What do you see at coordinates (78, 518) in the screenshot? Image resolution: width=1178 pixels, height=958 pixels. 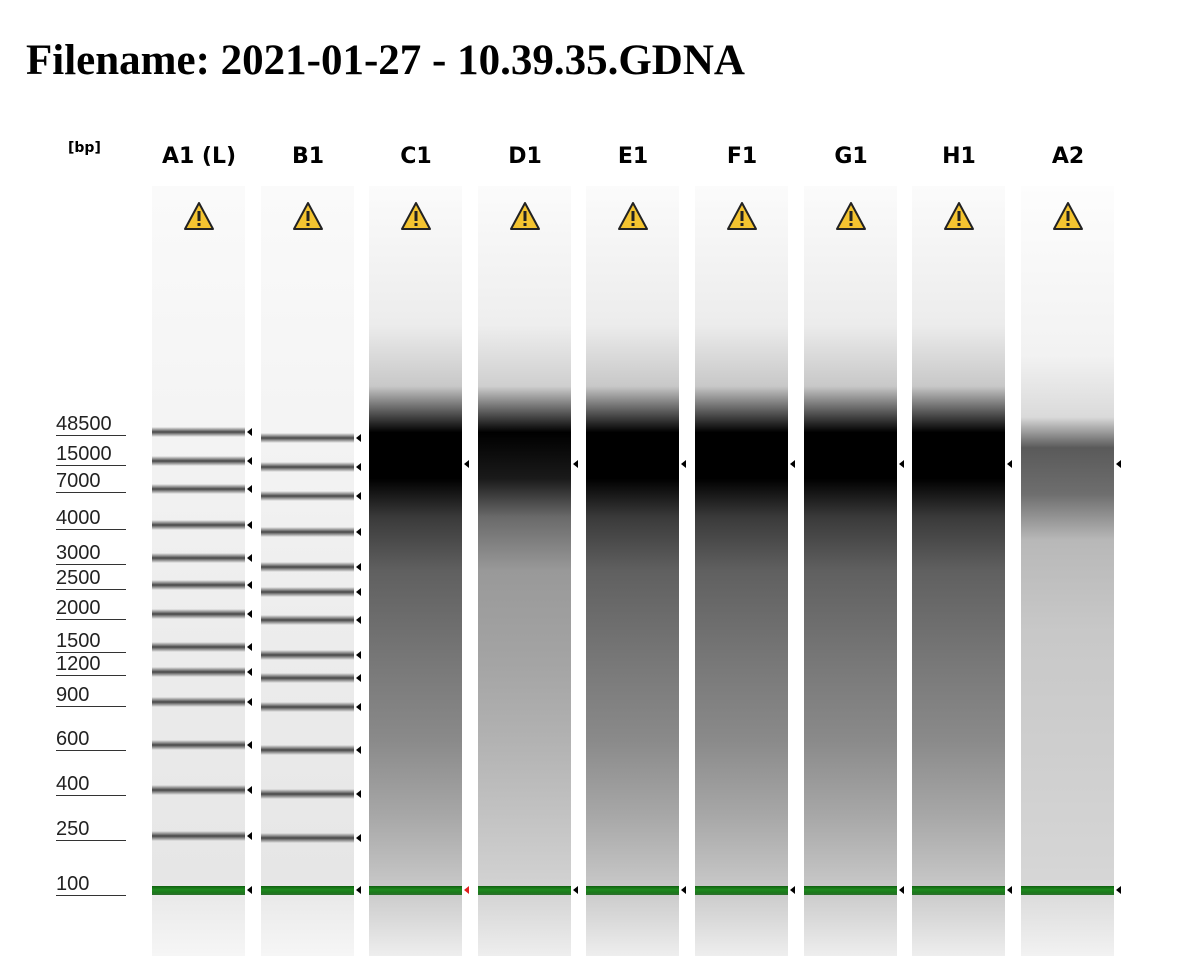 I see `ruler-label: 4000` at bounding box center [78, 518].